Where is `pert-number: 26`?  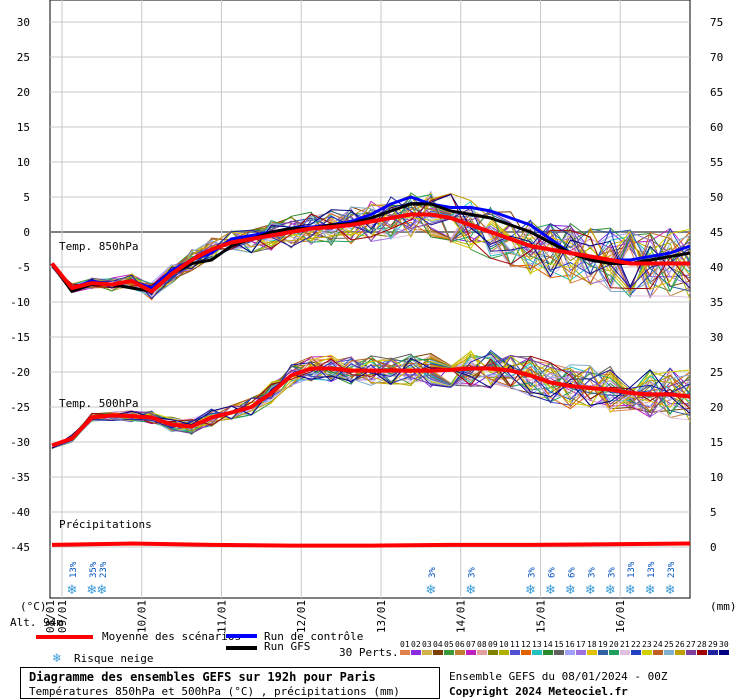 pert-number: 26 is located at coordinates (680, 644).